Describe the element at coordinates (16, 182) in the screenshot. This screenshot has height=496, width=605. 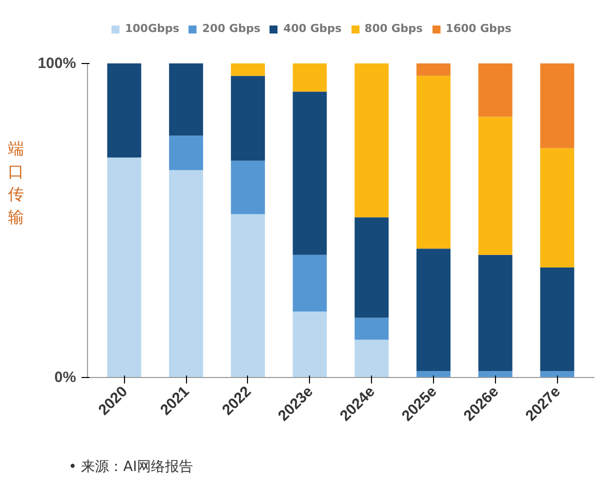
I see `y-axis-title: 端口传输` at that location.